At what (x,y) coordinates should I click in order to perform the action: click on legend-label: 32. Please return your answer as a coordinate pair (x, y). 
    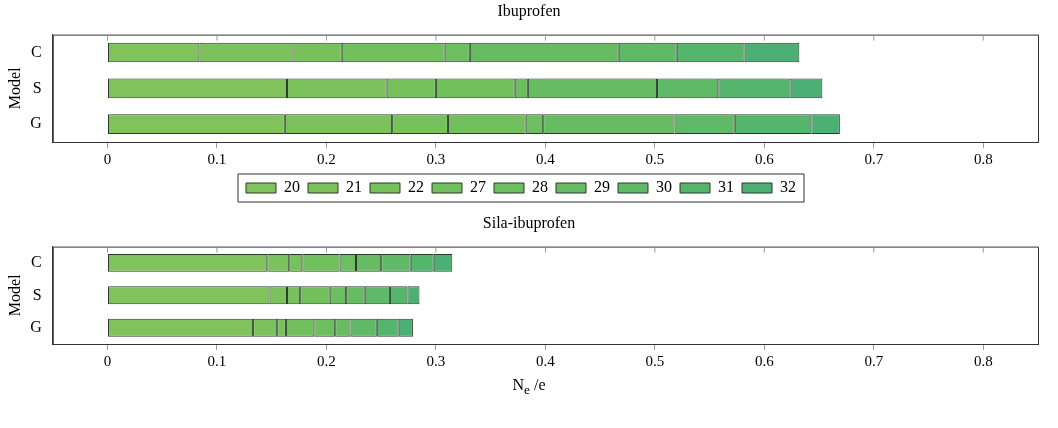
    Looking at the image, I should click on (788, 187).